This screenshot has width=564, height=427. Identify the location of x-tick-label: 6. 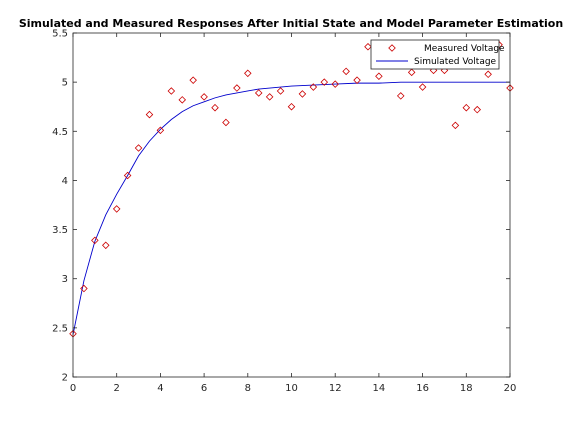
(204, 388).